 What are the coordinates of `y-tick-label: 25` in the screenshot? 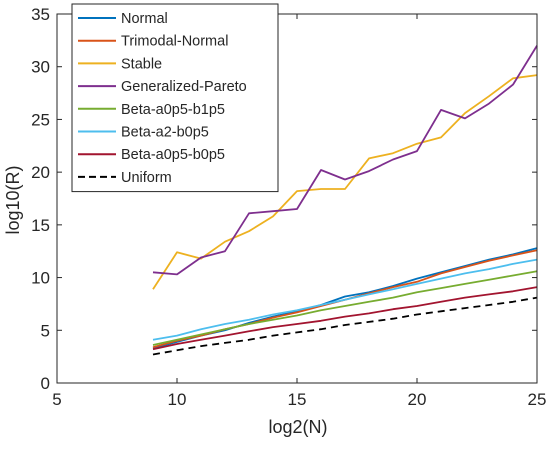 It's located at (40, 119).